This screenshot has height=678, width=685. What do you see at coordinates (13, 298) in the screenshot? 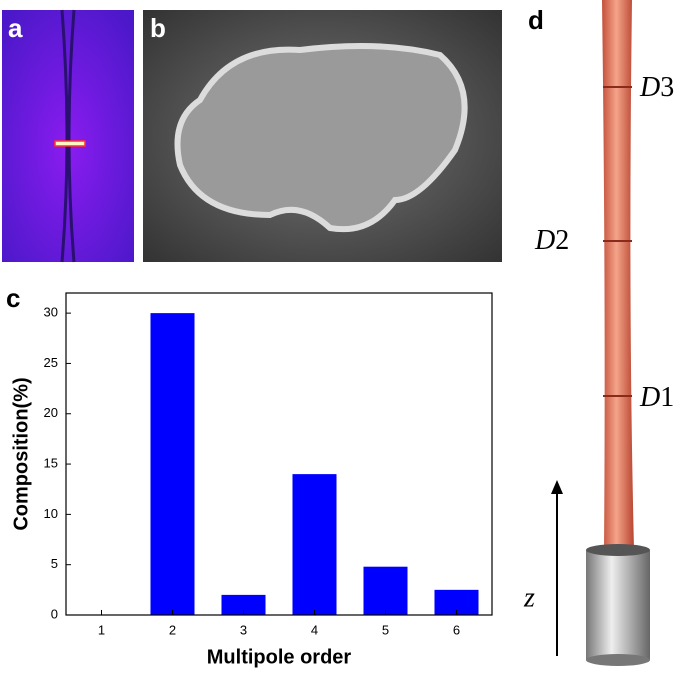
I see `panel-label: c` at bounding box center [13, 298].